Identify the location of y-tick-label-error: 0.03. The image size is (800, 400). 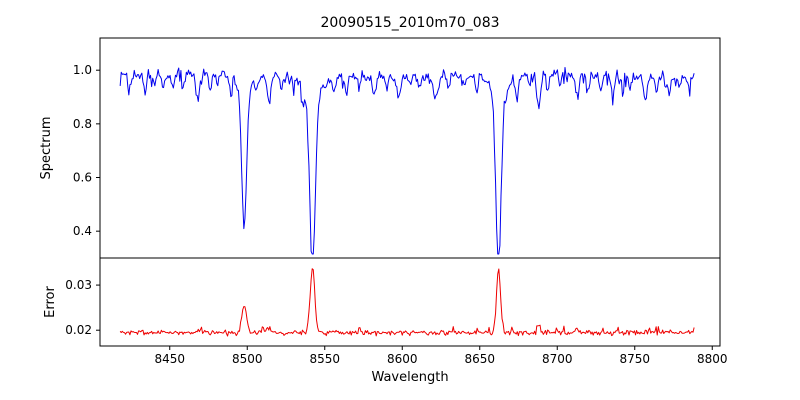
(78, 285).